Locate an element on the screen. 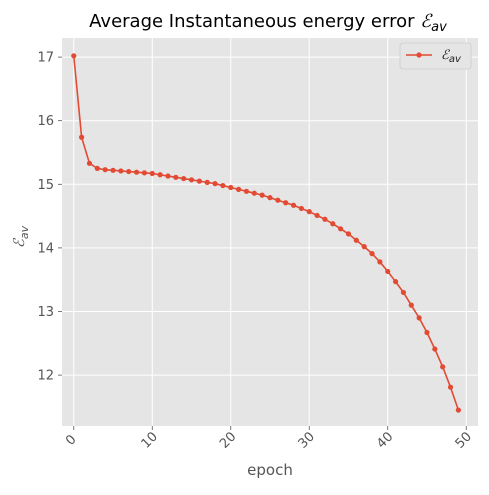  y-tick-label: 12 is located at coordinates (45, 376).